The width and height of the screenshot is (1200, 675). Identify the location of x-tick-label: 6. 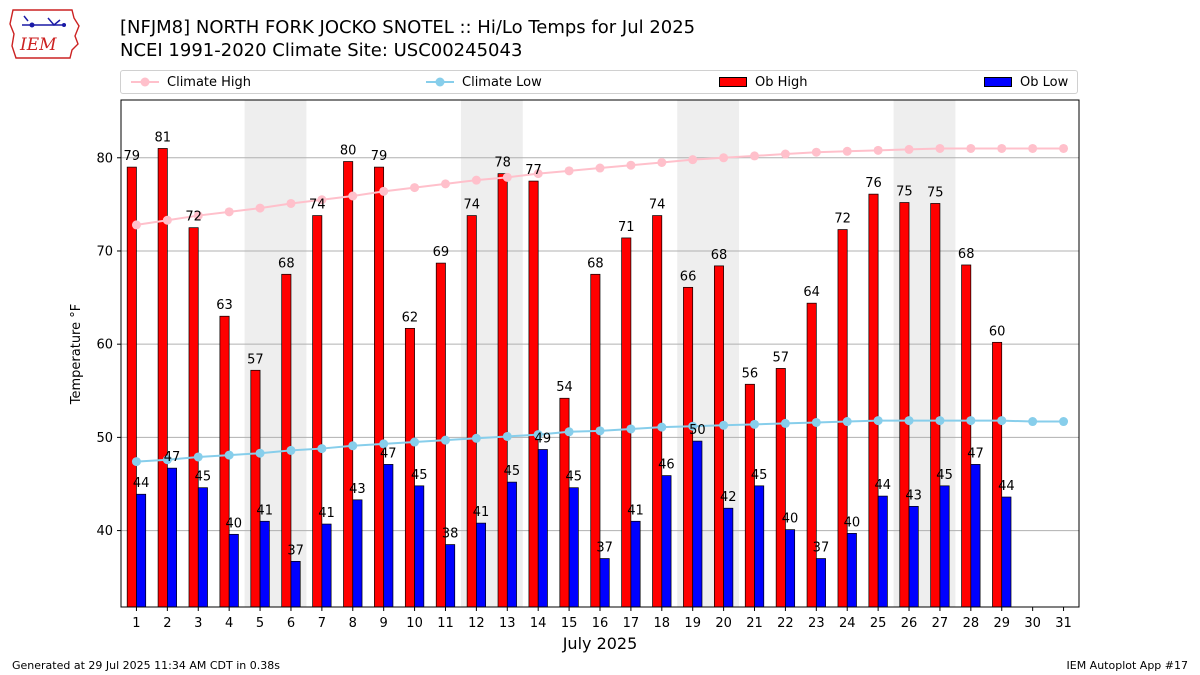
(291, 623).